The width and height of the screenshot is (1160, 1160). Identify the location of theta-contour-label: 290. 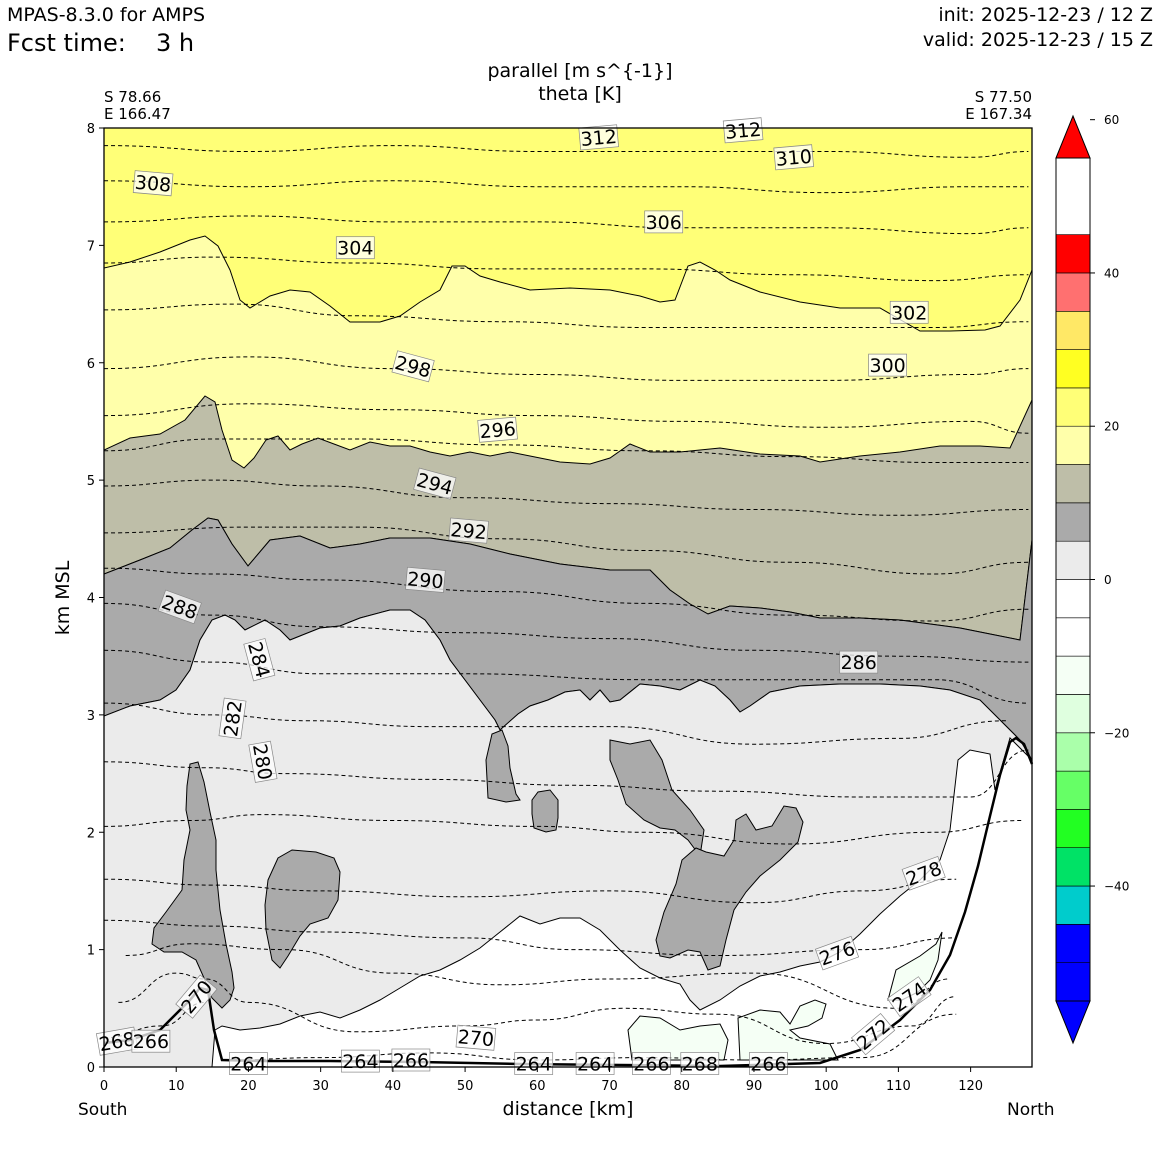
(425, 579).